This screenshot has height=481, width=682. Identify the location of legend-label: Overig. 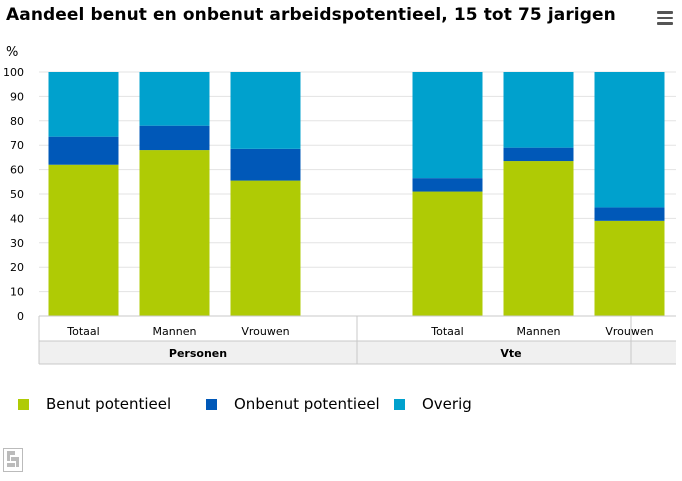
(447, 404).